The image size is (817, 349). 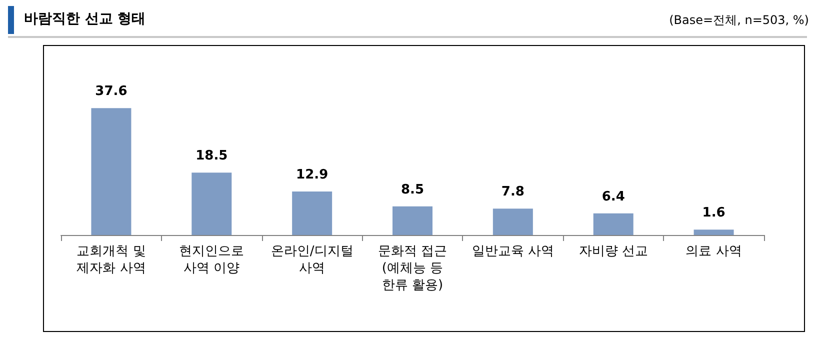 I want to click on text: (Base=전체, n=503, %), so click(x=739, y=20).